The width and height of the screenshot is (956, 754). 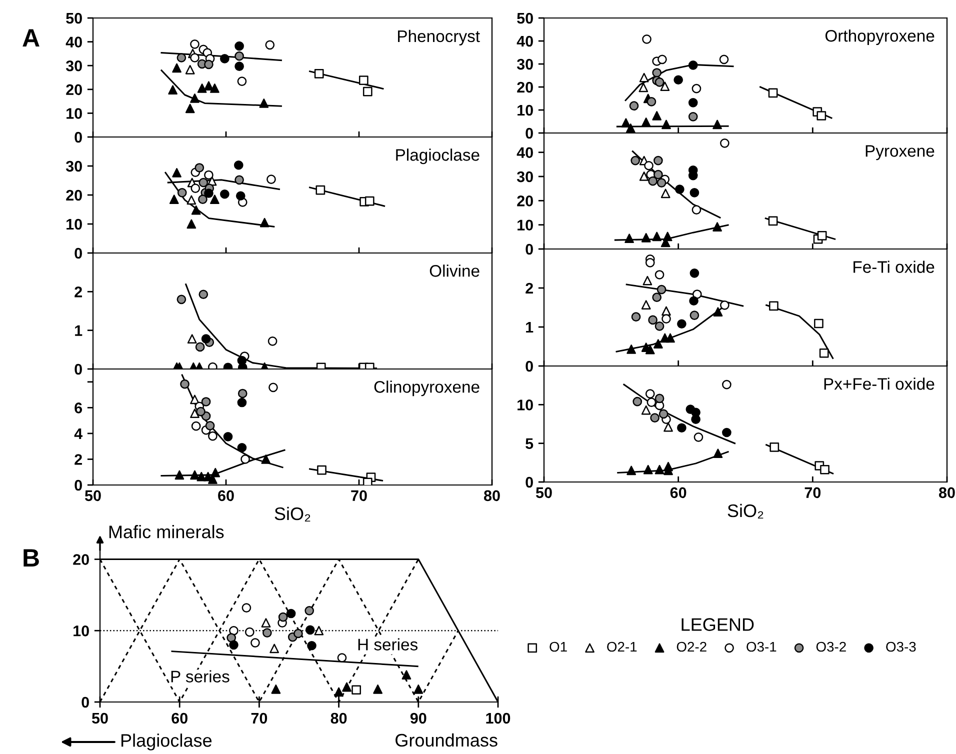 What do you see at coordinates (879, 38) in the screenshot?
I see `text: Orthopyroxene` at bounding box center [879, 38].